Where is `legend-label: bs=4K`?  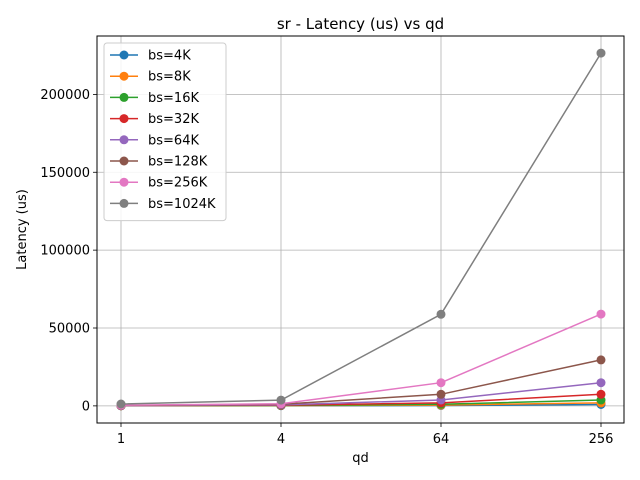
legend-label: bs=4K is located at coordinates (169, 56).